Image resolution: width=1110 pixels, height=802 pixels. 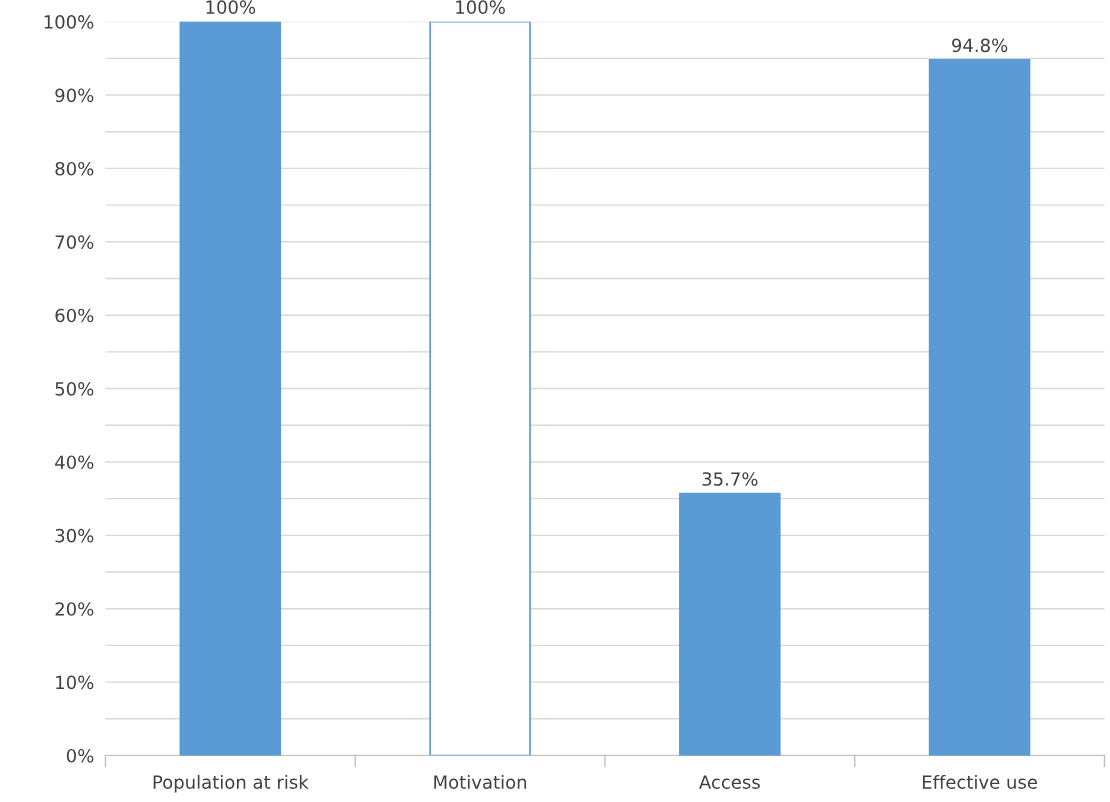 I want to click on y-tick-label: 30%, so click(x=74, y=535).